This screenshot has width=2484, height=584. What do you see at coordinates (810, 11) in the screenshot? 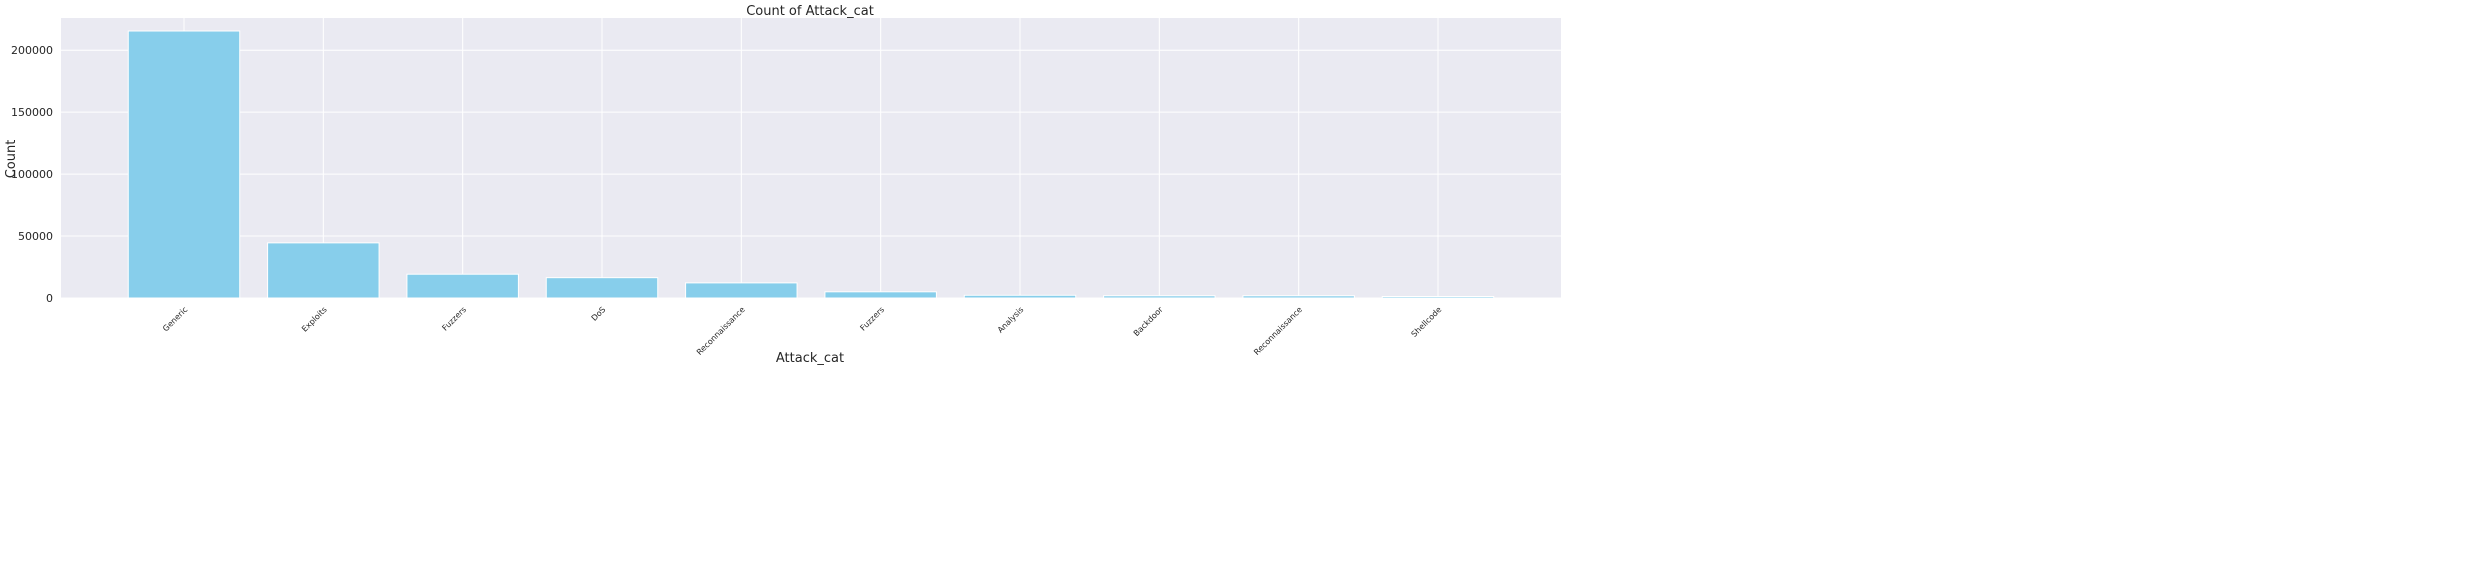
I see `chart-title: Count of Attack_cat` at bounding box center [810, 11].